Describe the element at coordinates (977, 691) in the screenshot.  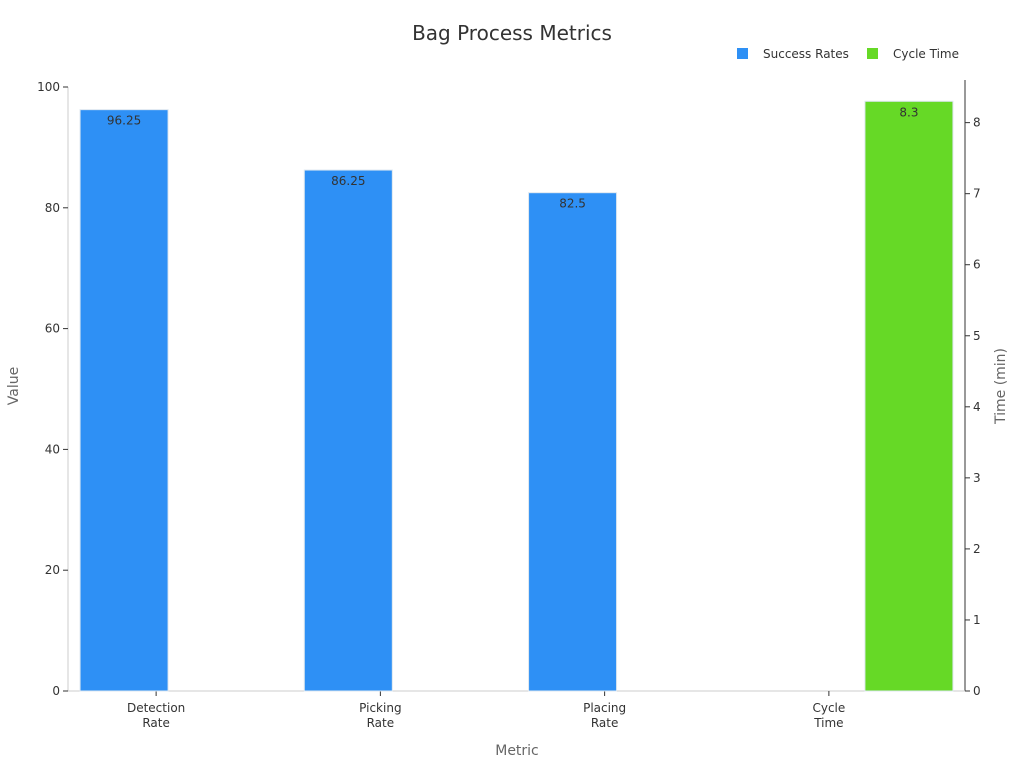
I see `right-tick-label: 0` at that location.